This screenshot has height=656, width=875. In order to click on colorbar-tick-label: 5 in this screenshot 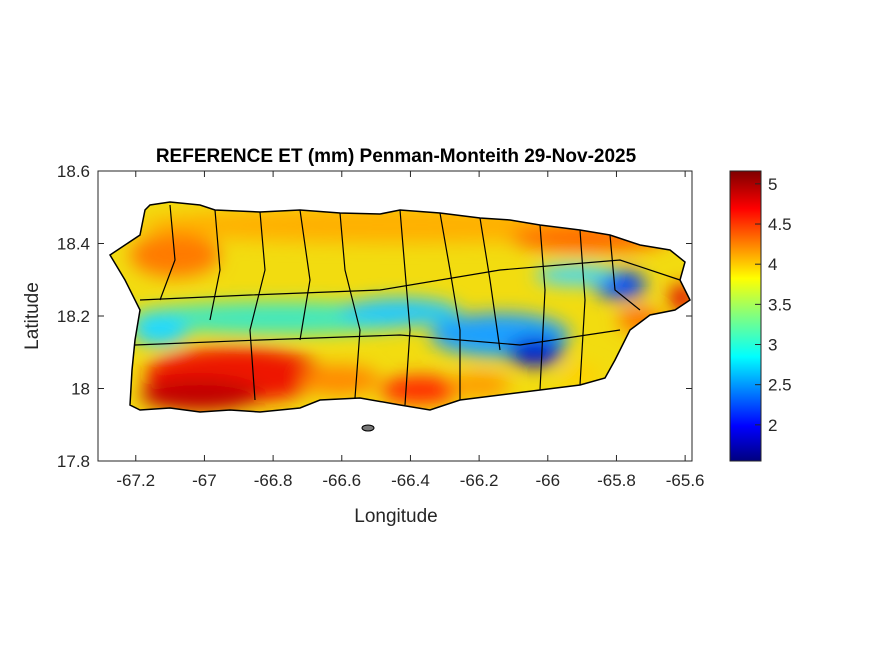, I will do `click(772, 184)`.